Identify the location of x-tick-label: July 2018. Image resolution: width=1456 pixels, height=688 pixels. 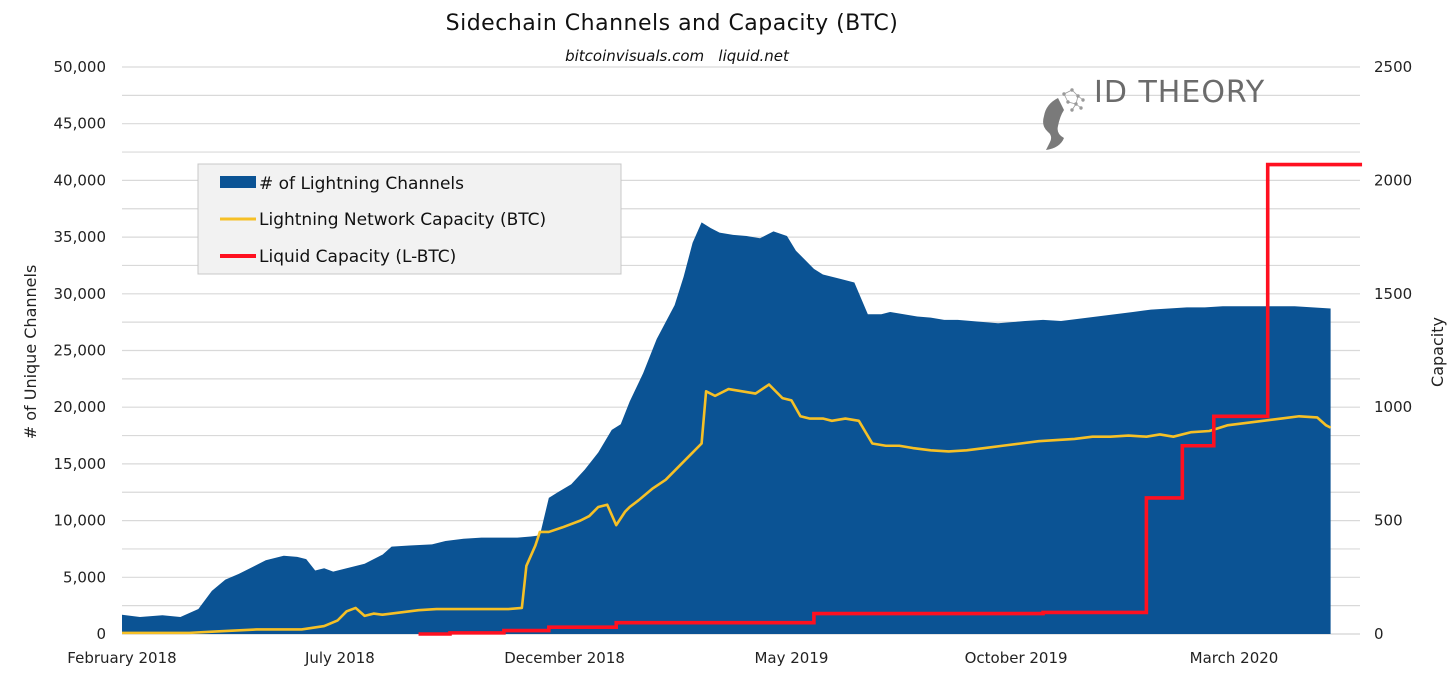
(339, 658).